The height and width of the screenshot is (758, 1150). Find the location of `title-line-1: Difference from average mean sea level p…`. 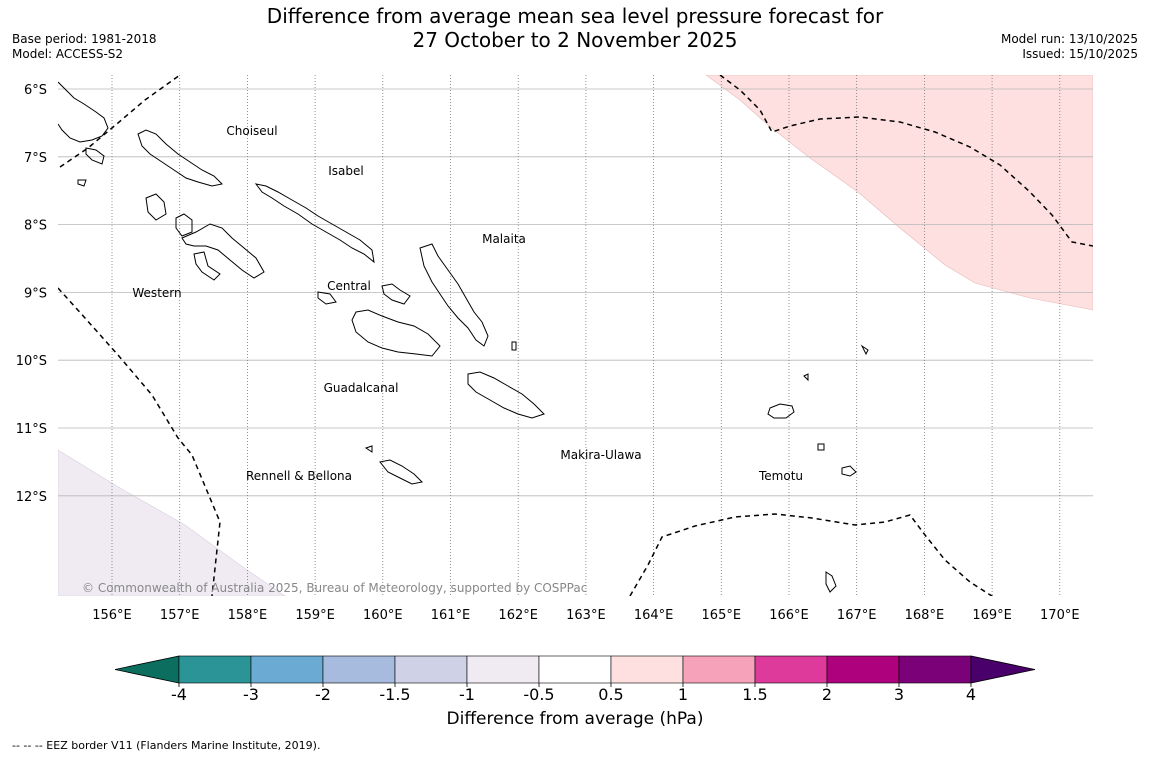

title-line-1: Difference from average mean sea level p… is located at coordinates (575, 16).